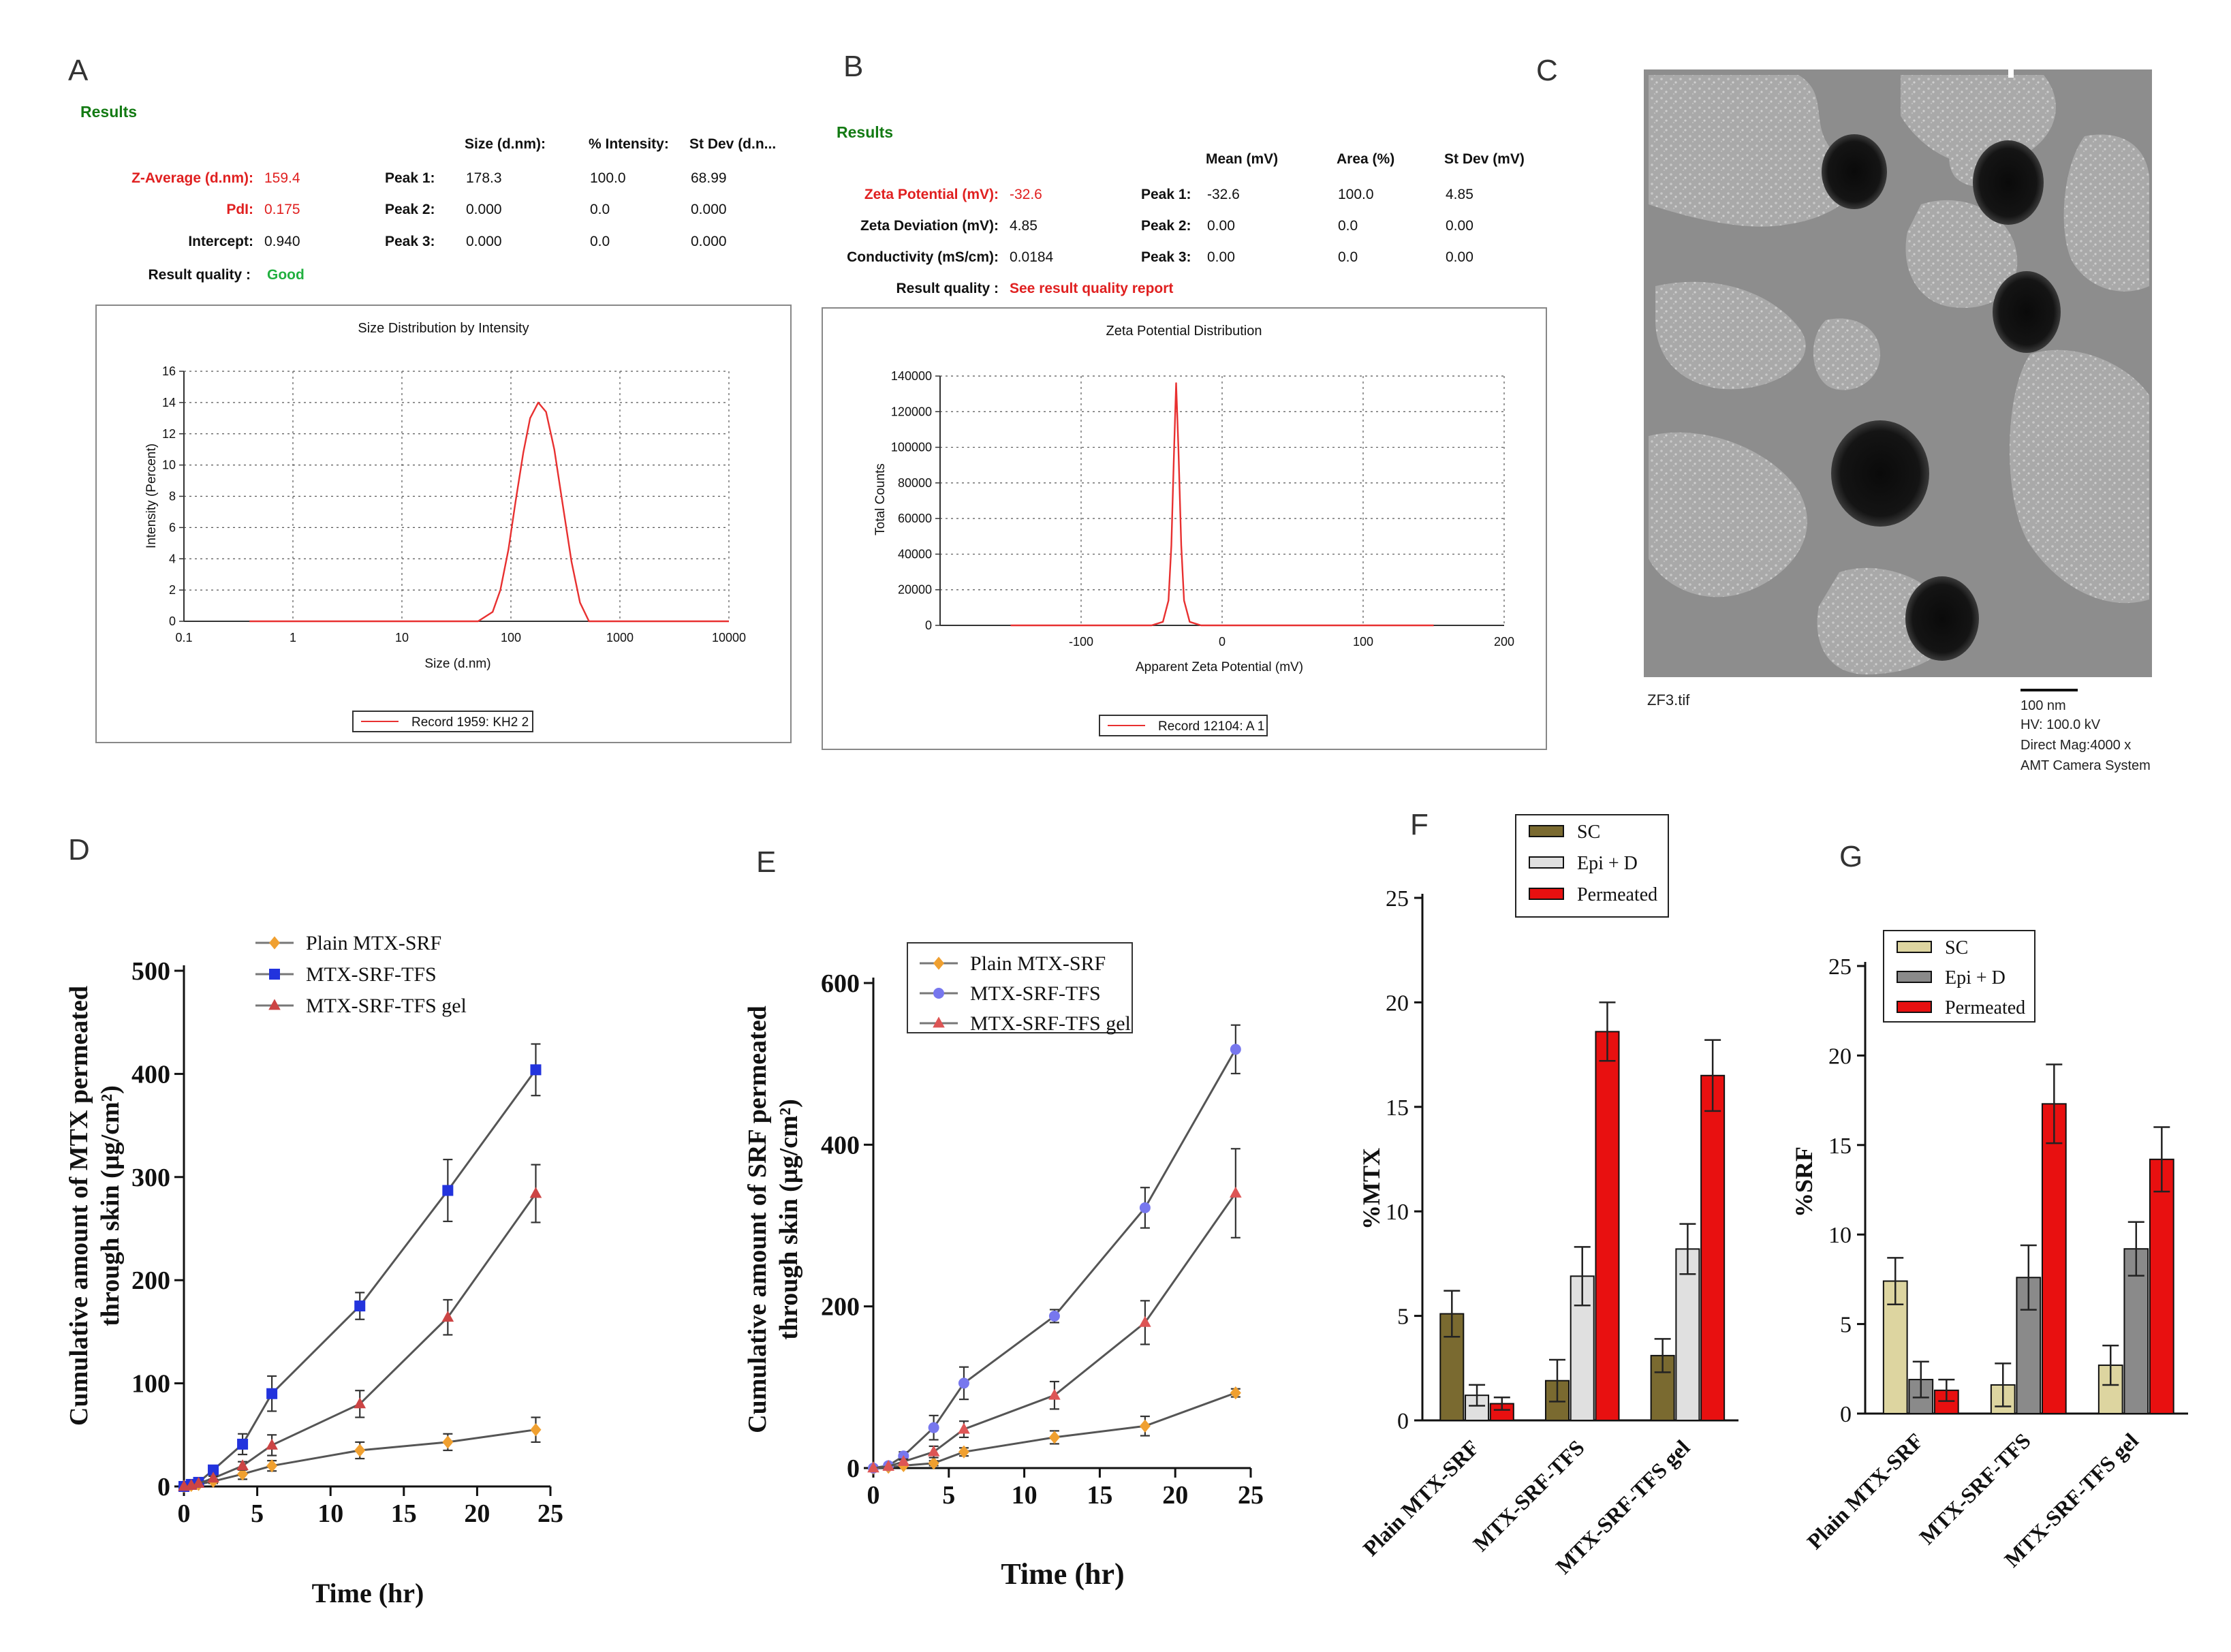 The image size is (2231, 1652). Describe the element at coordinates (286, 275) in the screenshot. I see `quality-value: Good` at that location.